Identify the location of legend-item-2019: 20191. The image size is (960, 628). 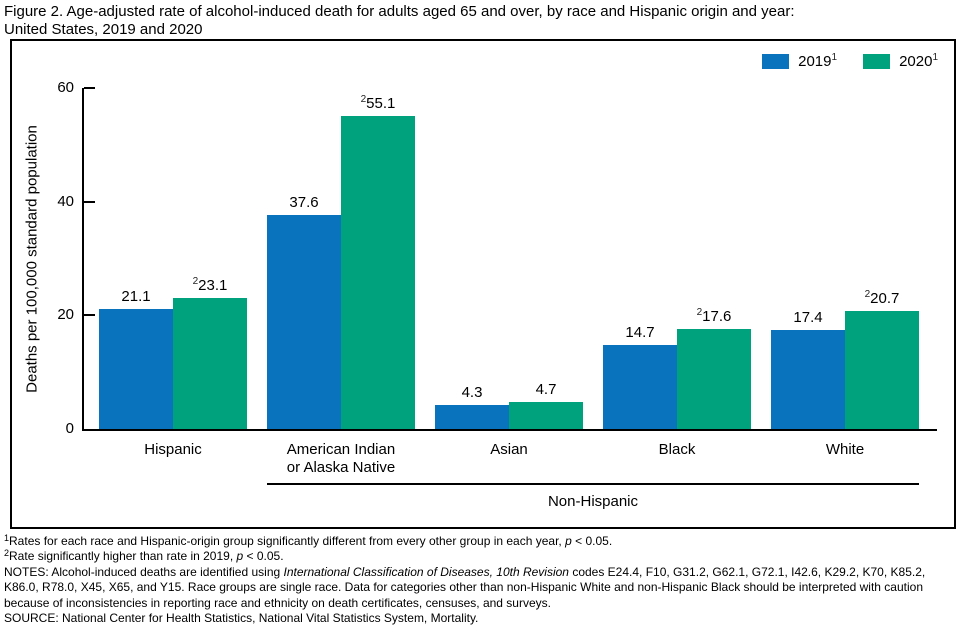
(800, 61).